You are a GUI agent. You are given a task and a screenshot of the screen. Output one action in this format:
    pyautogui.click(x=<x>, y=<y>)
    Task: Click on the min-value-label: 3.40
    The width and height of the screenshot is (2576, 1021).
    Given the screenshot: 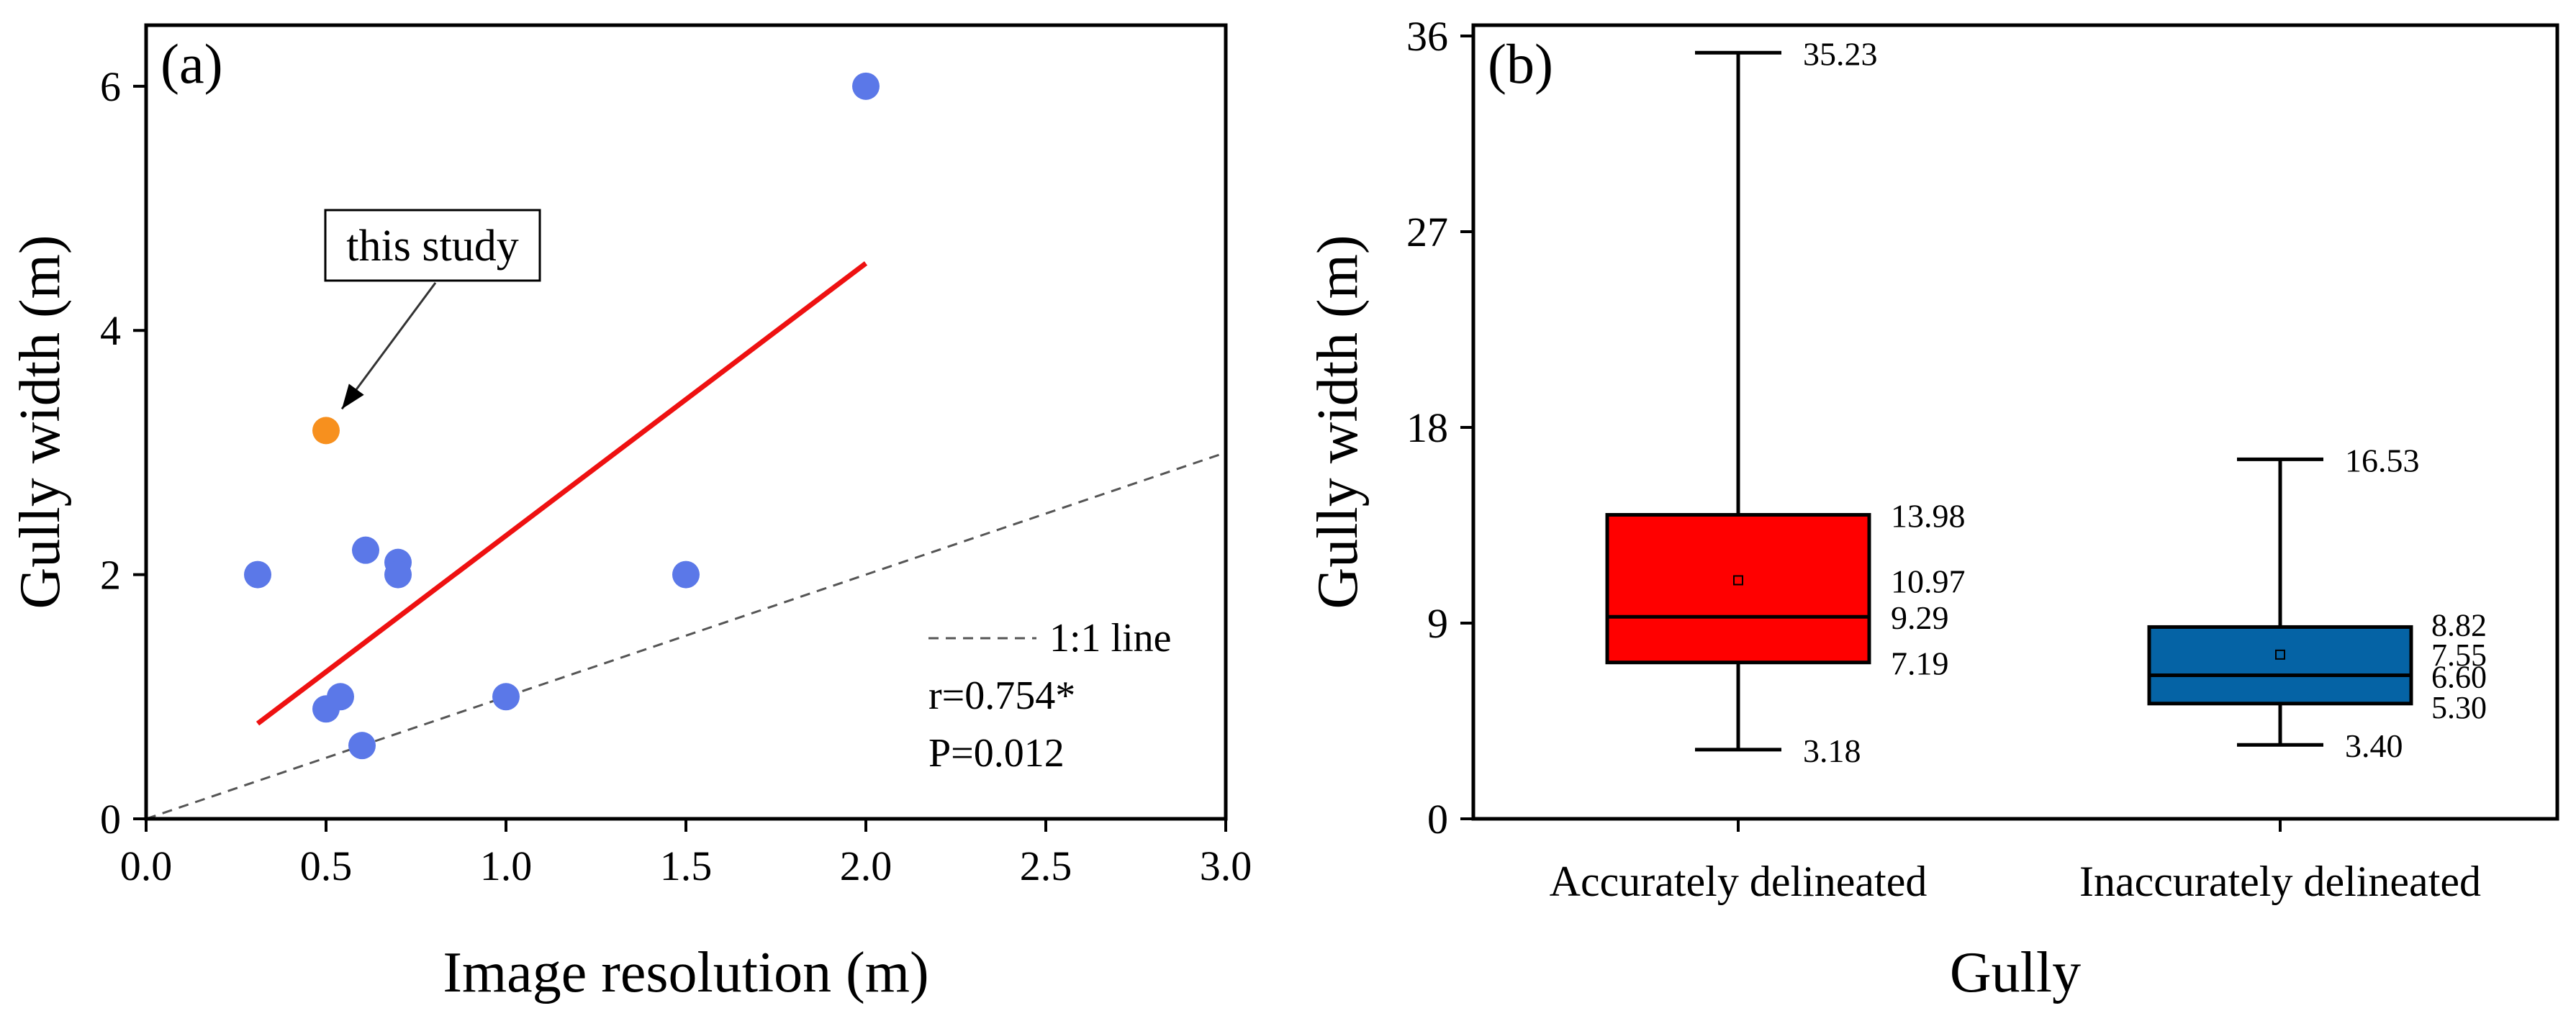 What is the action you would take?
    pyautogui.click(x=2374, y=746)
    